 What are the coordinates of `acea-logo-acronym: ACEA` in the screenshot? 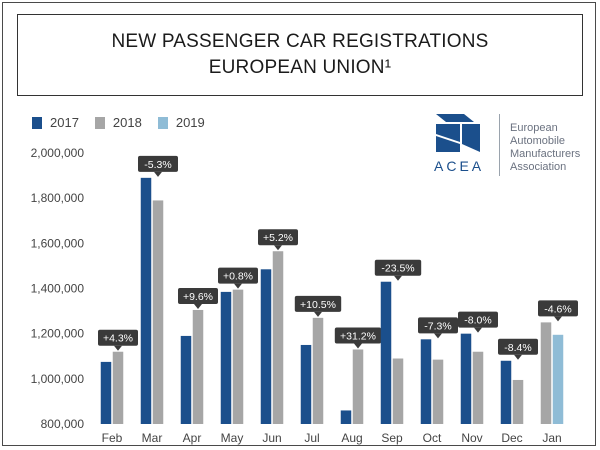 It's located at (459, 166).